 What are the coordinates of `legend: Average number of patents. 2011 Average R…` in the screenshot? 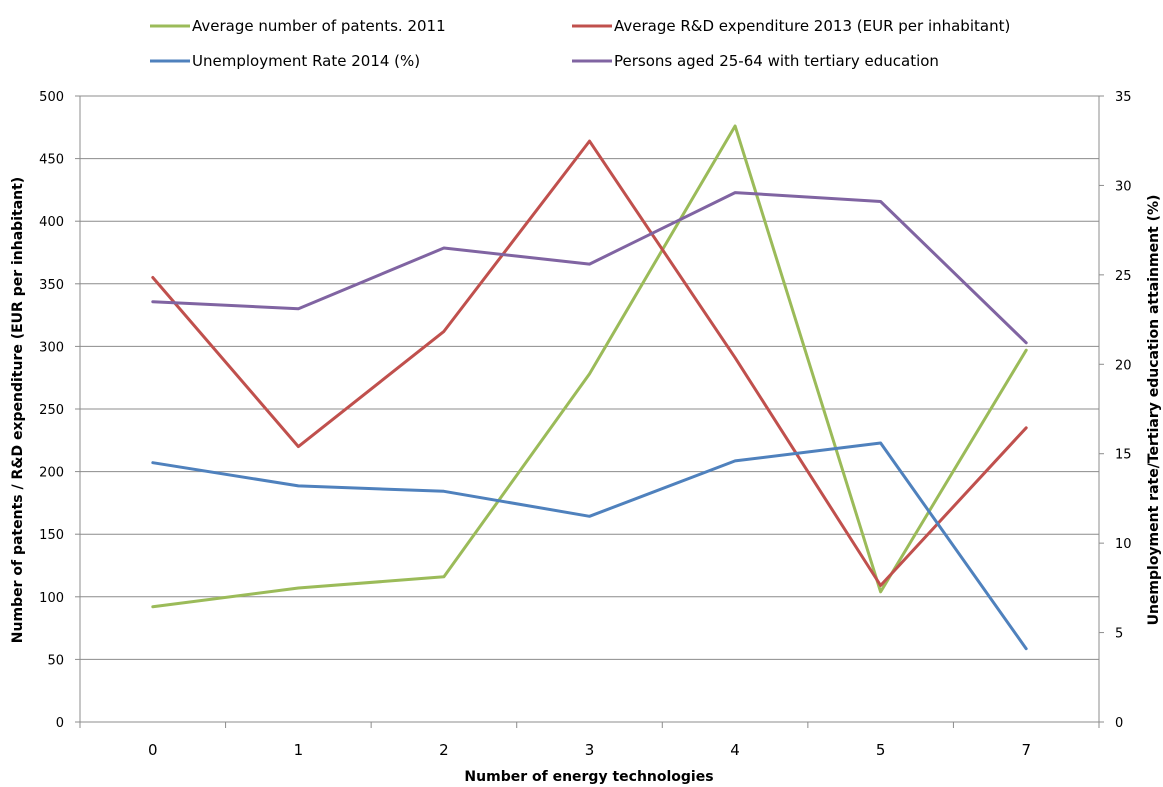 It's located at (580, 43).